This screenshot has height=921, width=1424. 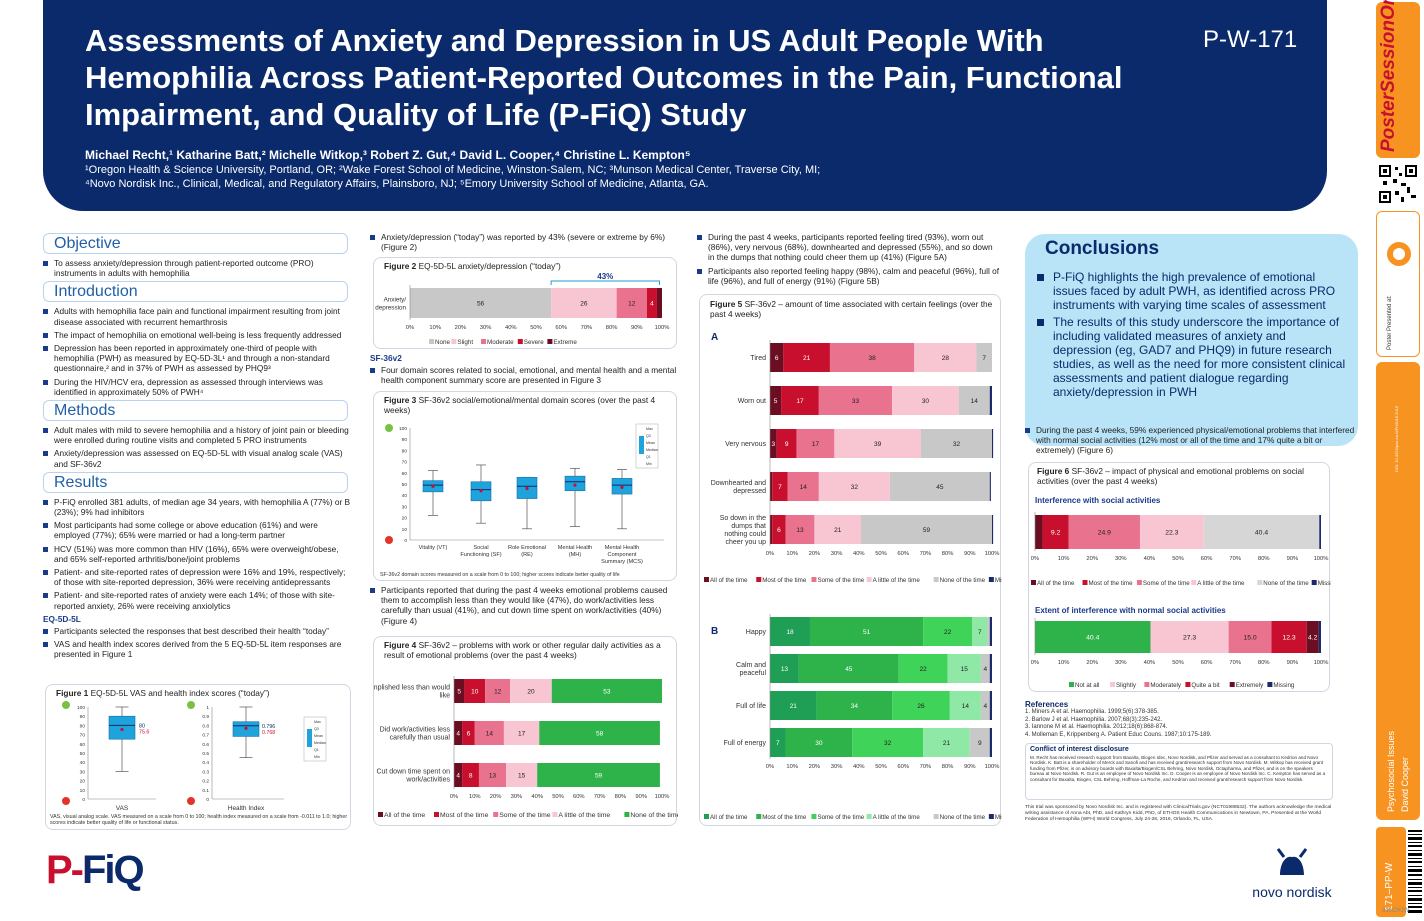 I want to click on data-label: 45, so click(x=849, y=669).